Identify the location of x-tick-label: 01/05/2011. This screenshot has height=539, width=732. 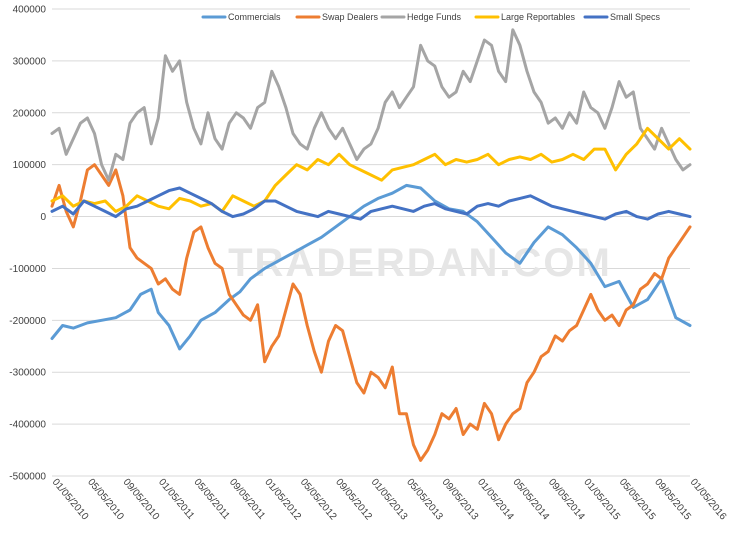
(176, 499).